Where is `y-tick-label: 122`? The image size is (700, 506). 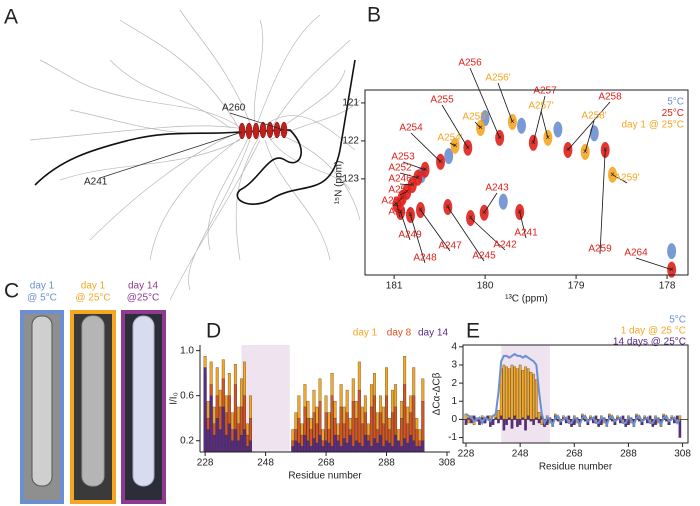
y-tick-label: 122 is located at coordinates (350, 141).